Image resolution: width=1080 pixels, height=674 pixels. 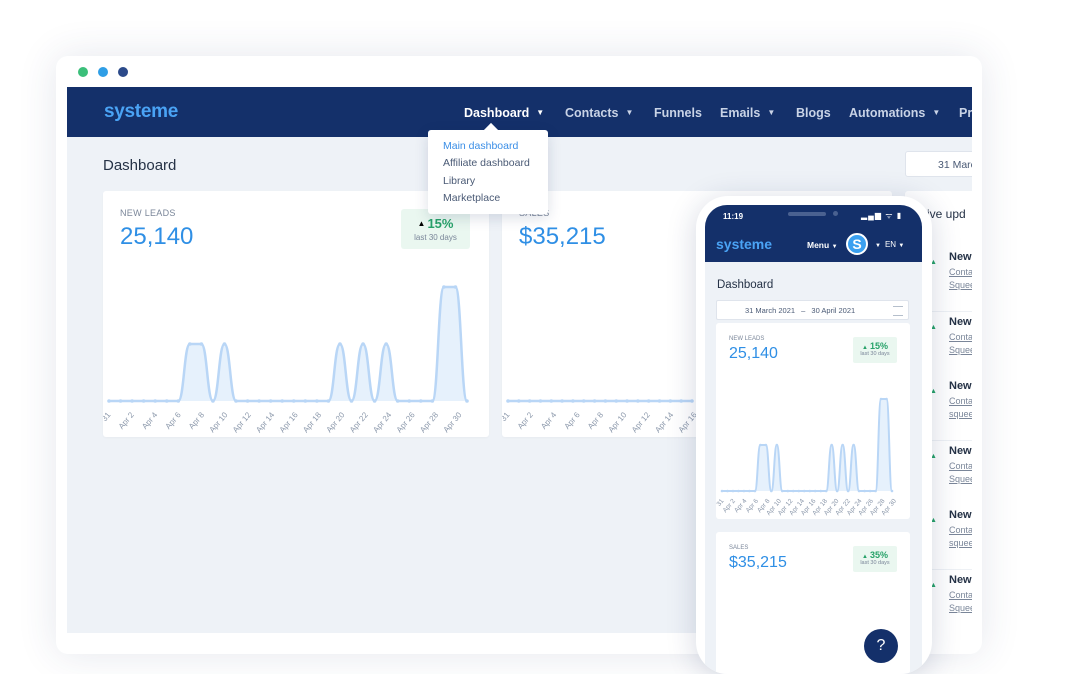 I want to click on live-updates-title: ive upd, so click(x=946, y=214).